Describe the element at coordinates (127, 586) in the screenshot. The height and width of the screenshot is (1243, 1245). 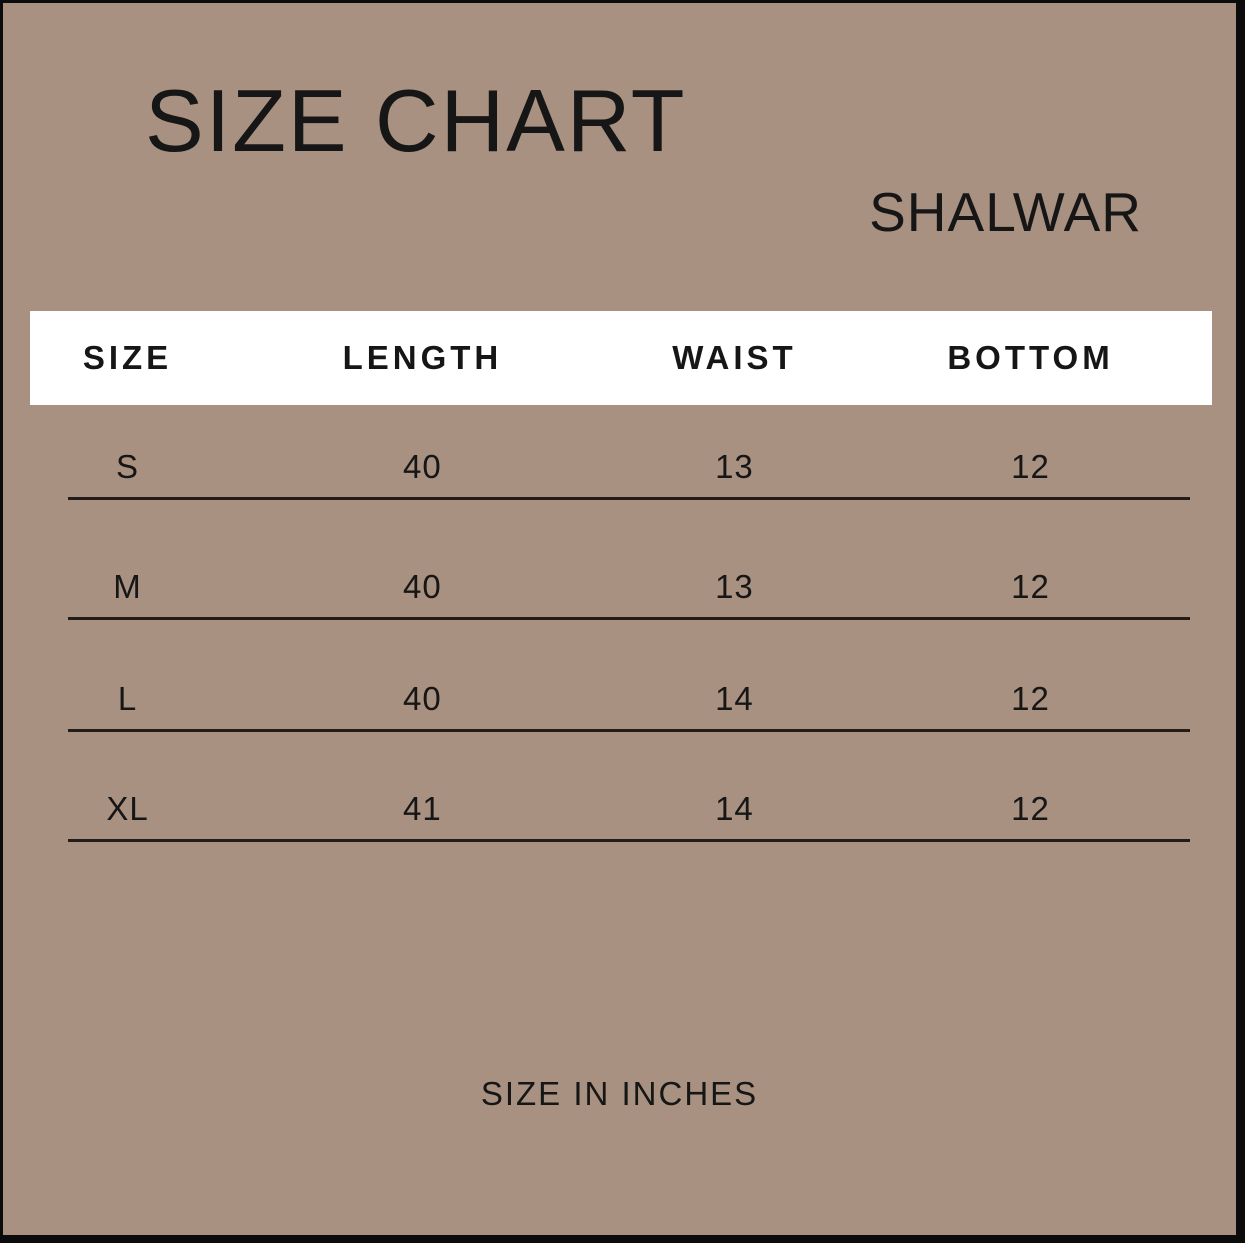
I see `cell-size: M` at that location.